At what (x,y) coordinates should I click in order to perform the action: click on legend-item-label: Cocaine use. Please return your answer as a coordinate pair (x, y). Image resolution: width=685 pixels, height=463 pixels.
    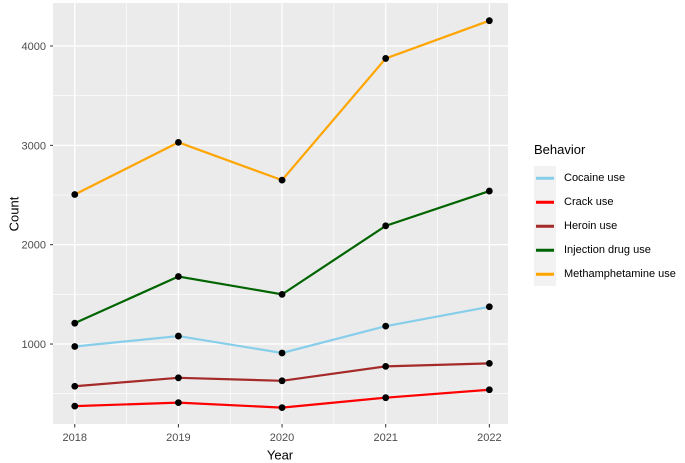
    Looking at the image, I should click on (595, 178).